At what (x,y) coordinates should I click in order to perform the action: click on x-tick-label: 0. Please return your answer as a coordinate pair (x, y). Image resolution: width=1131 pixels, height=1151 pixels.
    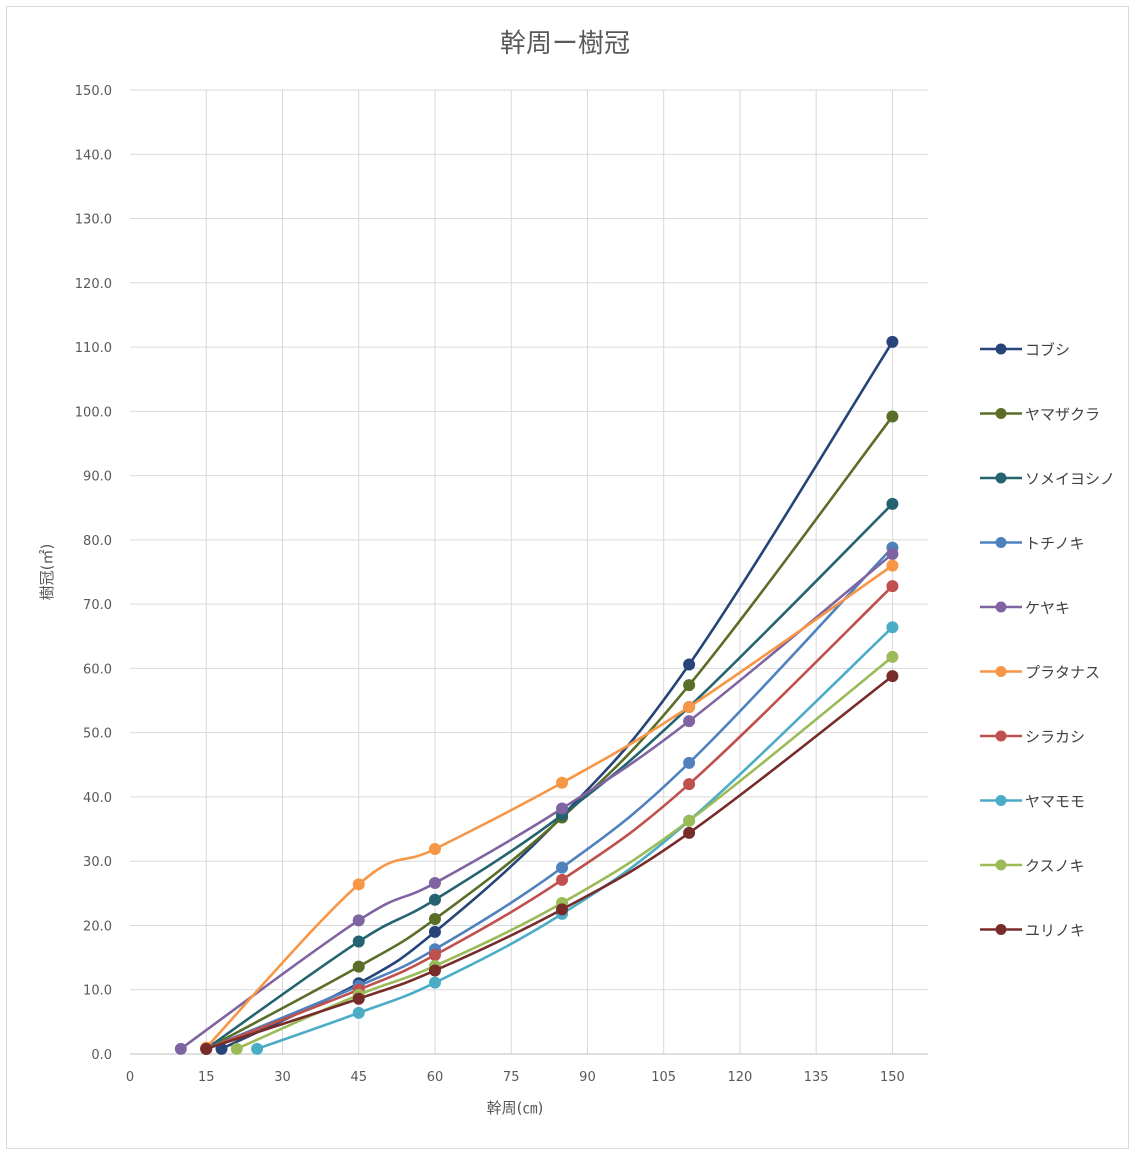
    Looking at the image, I should click on (130, 1077).